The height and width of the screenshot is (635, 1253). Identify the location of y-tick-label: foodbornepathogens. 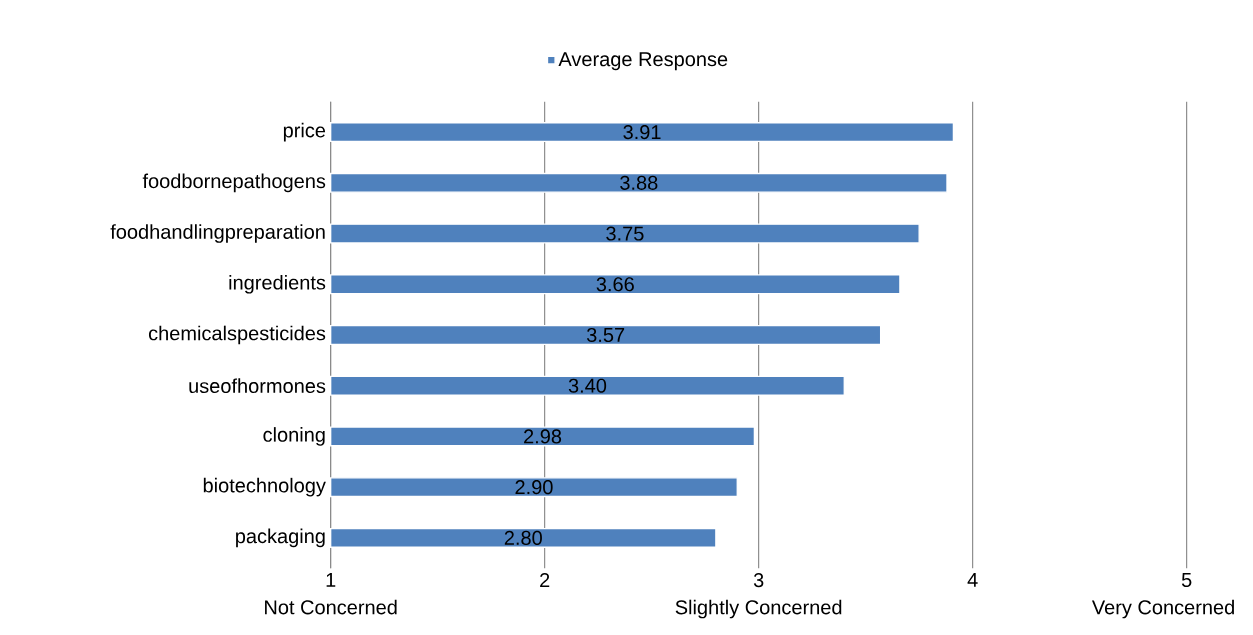
(234, 183).